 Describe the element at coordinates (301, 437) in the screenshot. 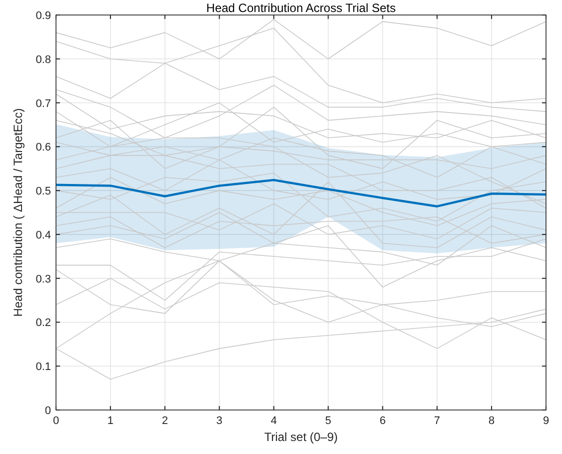

I see `x-axis-title: Trial set (0–9)` at that location.